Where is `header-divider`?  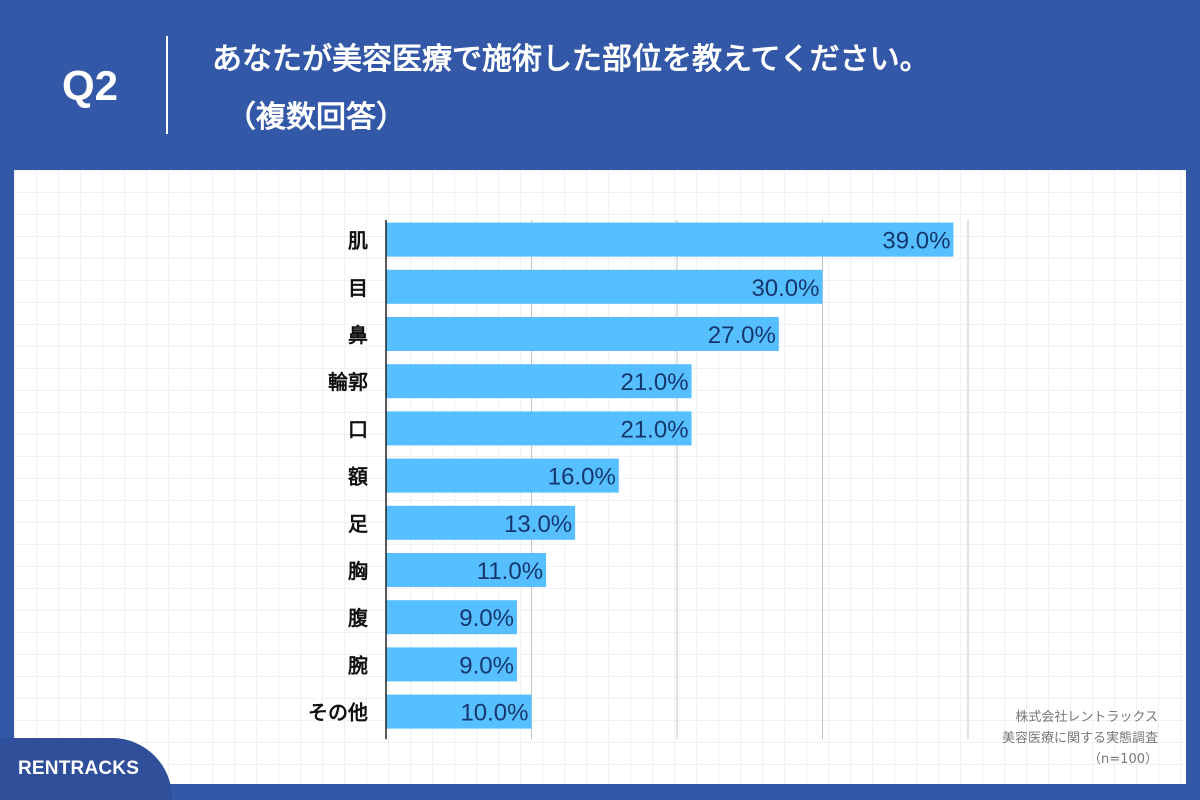 header-divider is located at coordinates (167, 85).